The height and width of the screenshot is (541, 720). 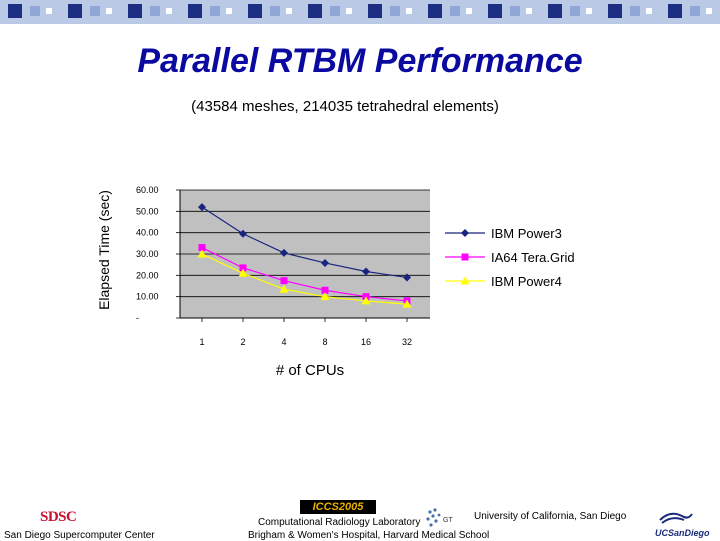 I want to click on x-tick-label: 16, so click(x=366, y=342).